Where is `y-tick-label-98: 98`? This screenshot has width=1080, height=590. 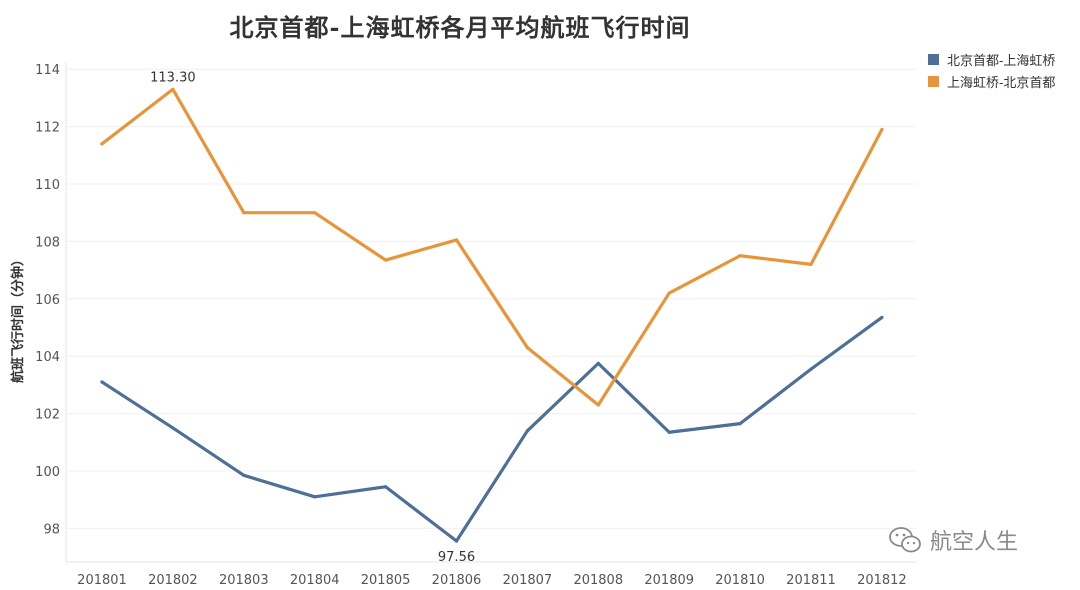 y-tick-label-98: 98 is located at coordinates (51, 529).